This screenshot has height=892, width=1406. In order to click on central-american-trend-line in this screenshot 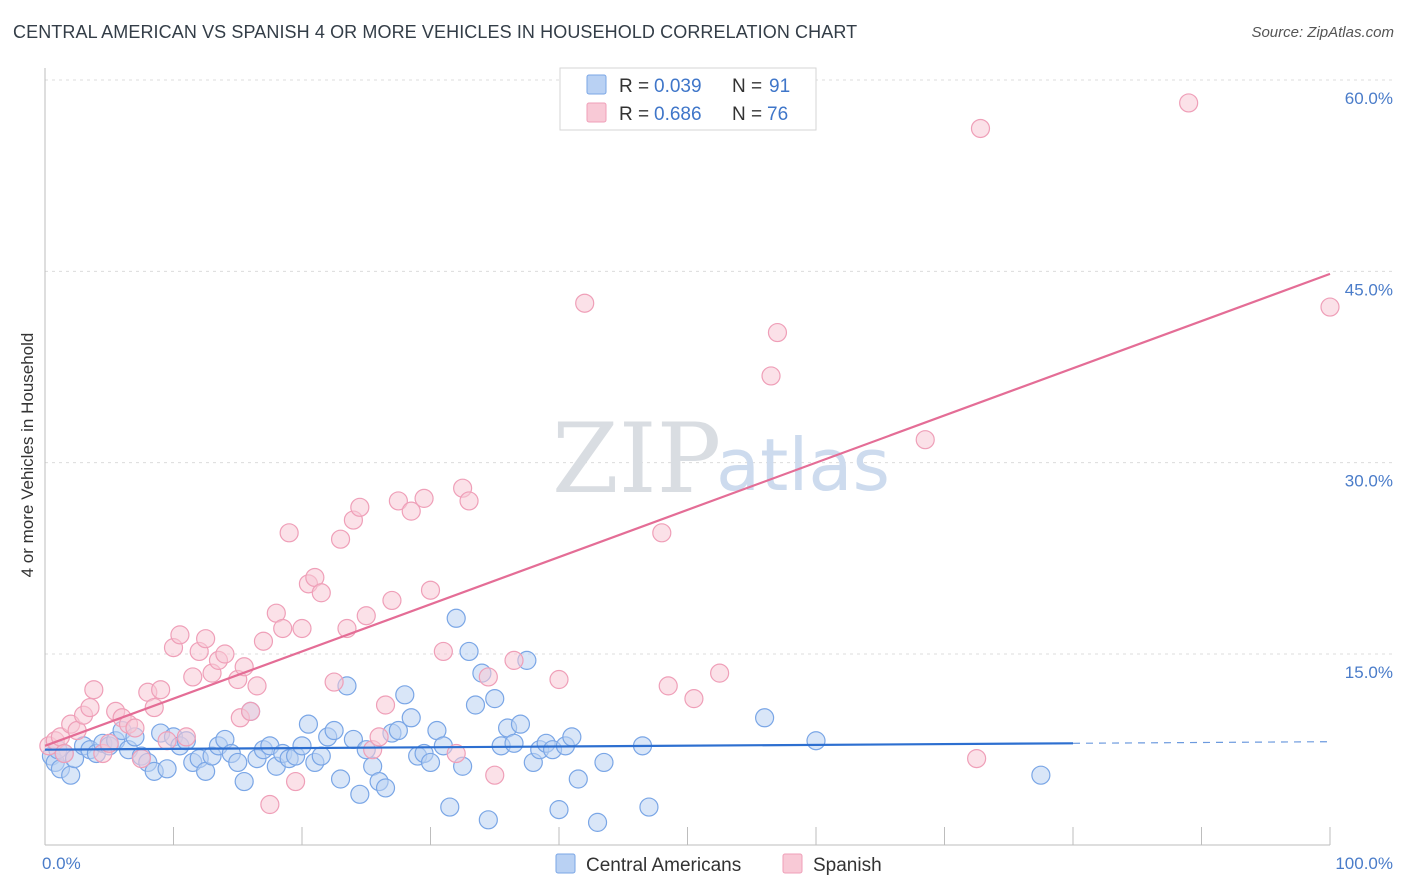, I will do `click(559, 746)`.